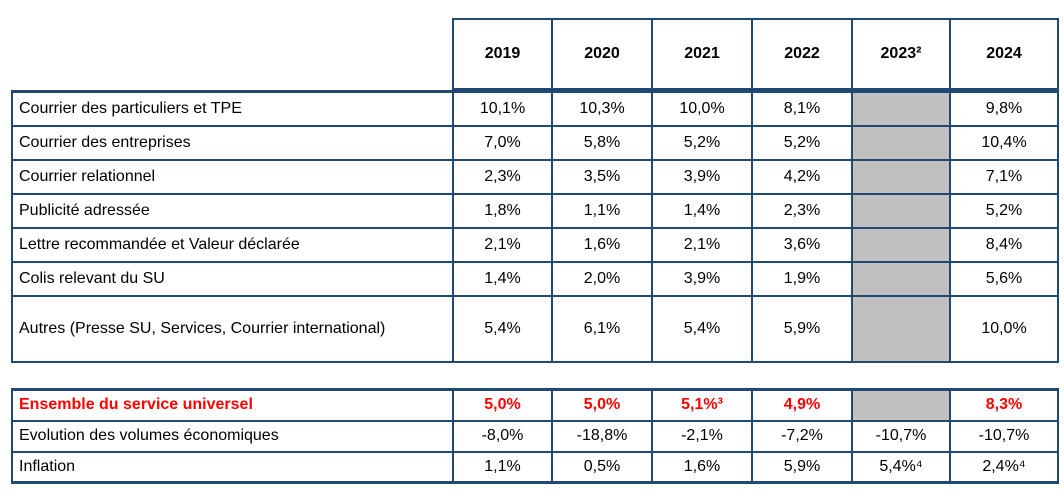 The height and width of the screenshot is (497, 1064). Describe the element at coordinates (232, 436) in the screenshot. I see `row-label: Evolution des volumes économiques` at that location.